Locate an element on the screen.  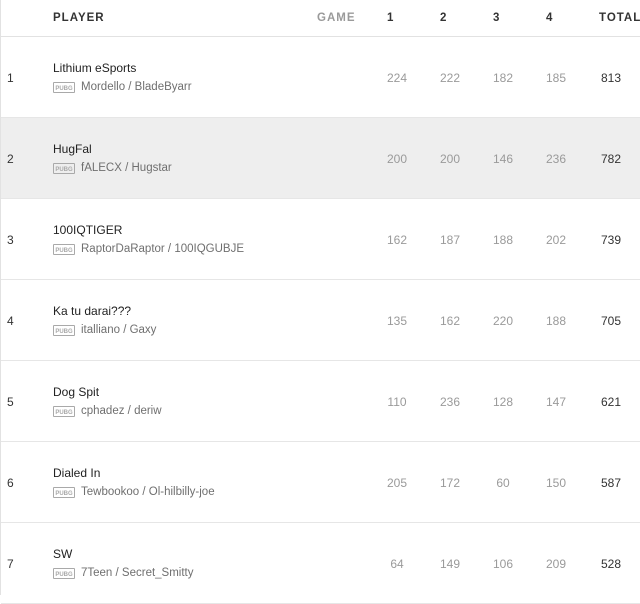
player-names: RaptorDaRaptor / 100IQGUBJE is located at coordinates (162, 249).